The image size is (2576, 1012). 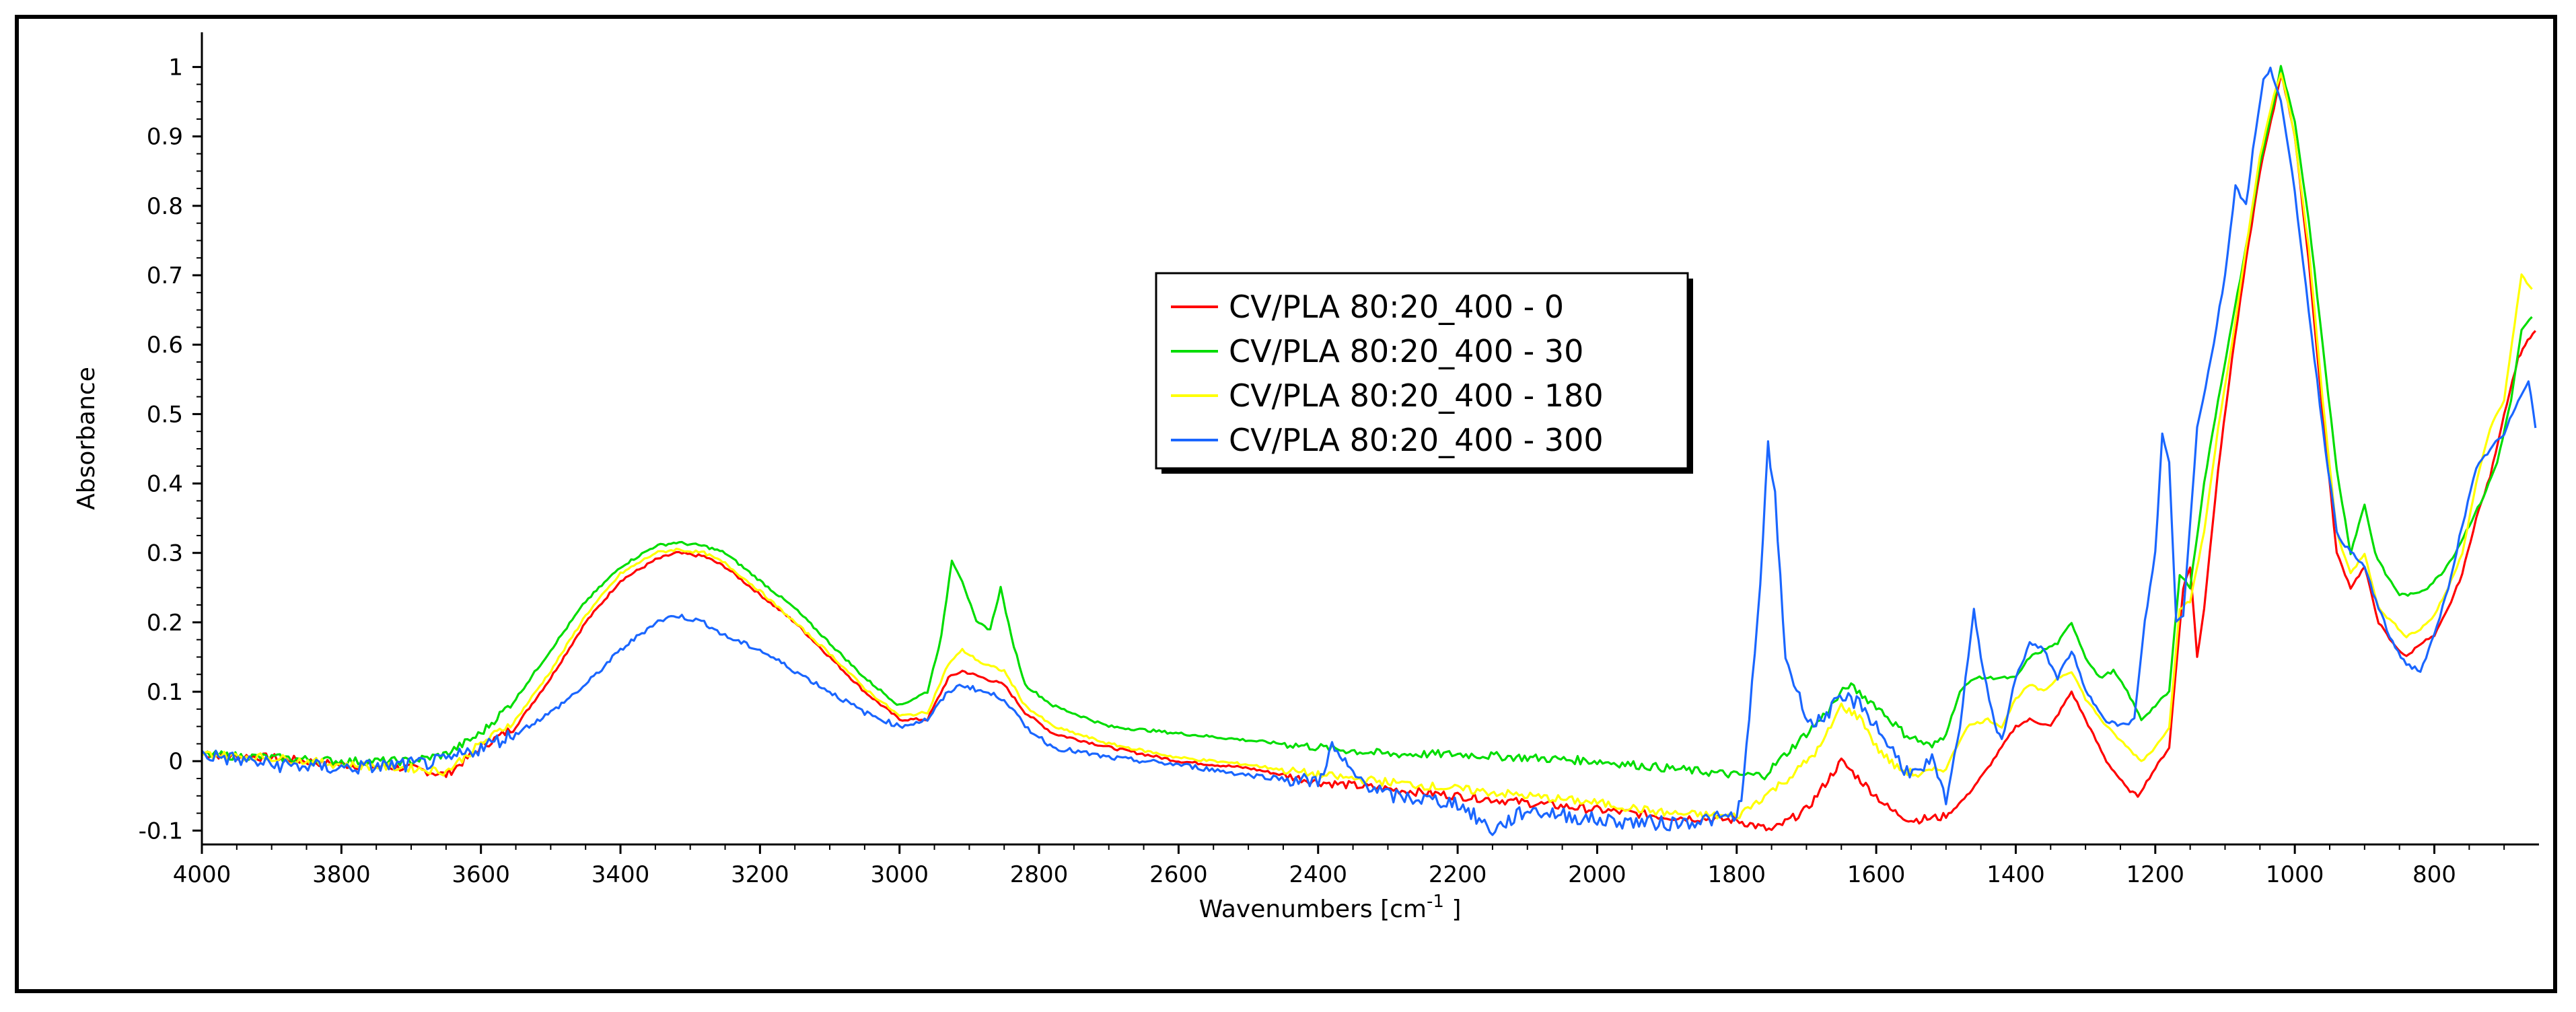 I want to click on y-tick-label: 0.2, so click(x=165, y=623).